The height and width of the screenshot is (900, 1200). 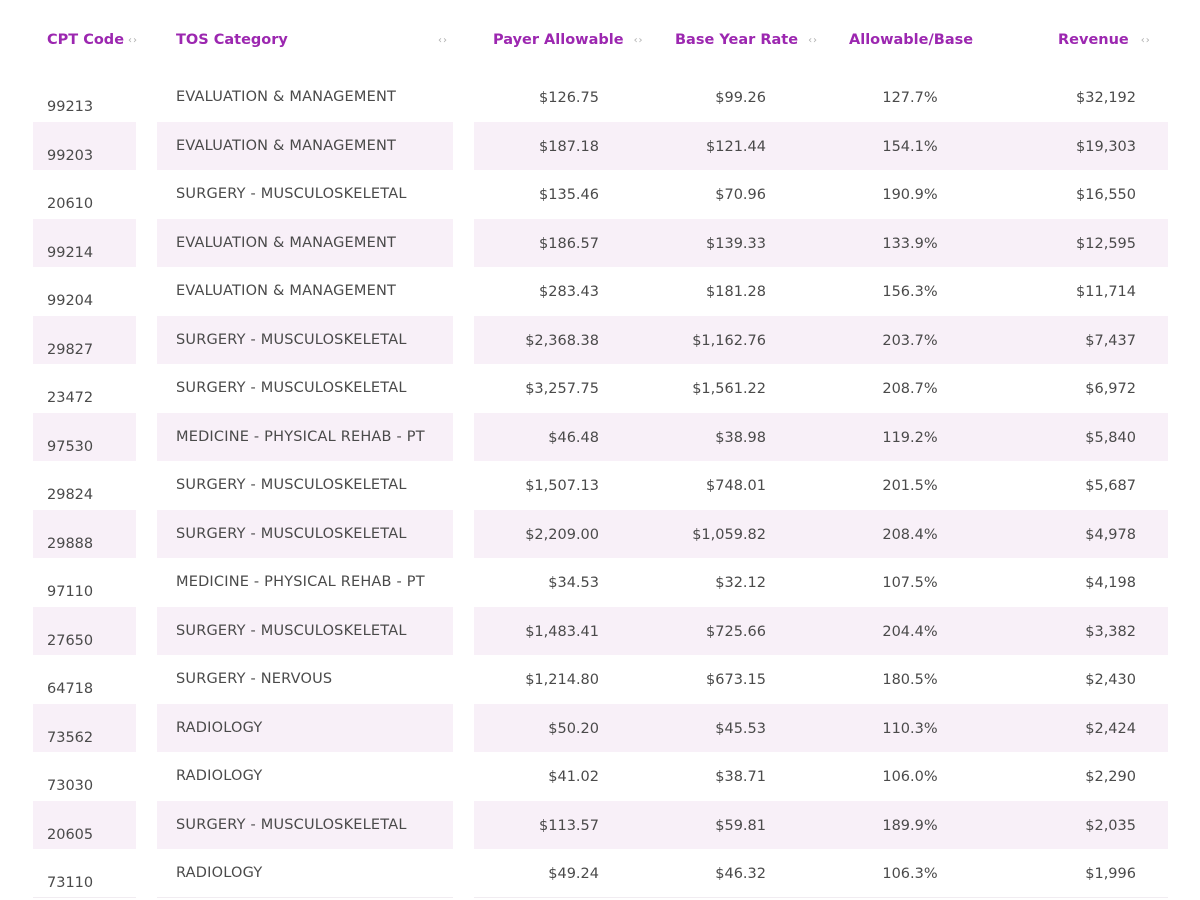 What do you see at coordinates (70, 107) in the screenshot?
I see `cell-cpt-code: 99213` at bounding box center [70, 107].